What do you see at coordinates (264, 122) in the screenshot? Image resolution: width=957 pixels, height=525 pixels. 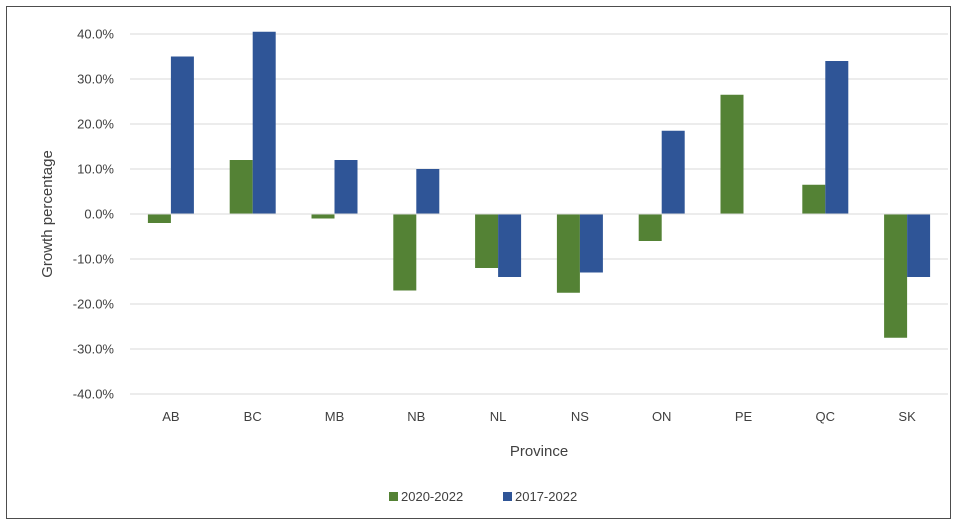 I see `bar-bc-2017-2022` at bounding box center [264, 122].